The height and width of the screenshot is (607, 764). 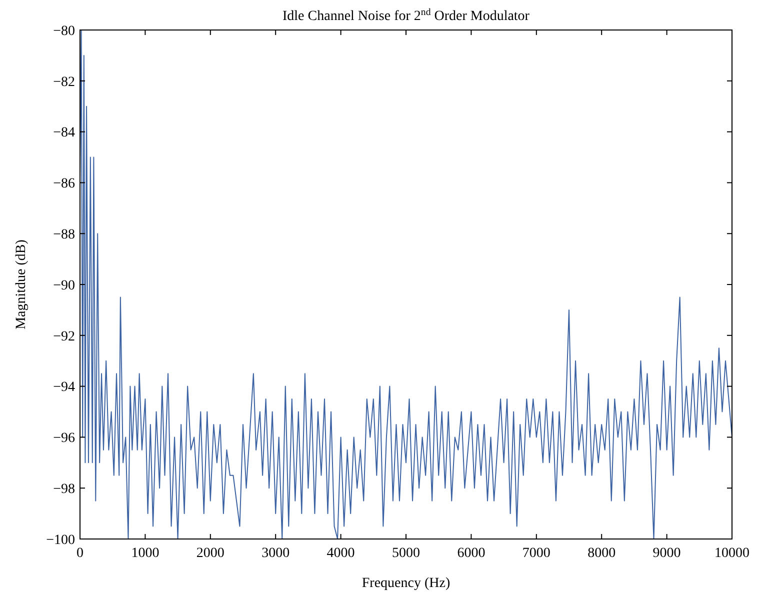 What do you see at coordinates (64, 31) in the screenshot?
I see `y-tick-label: −80` at bounding box center [64, 31].